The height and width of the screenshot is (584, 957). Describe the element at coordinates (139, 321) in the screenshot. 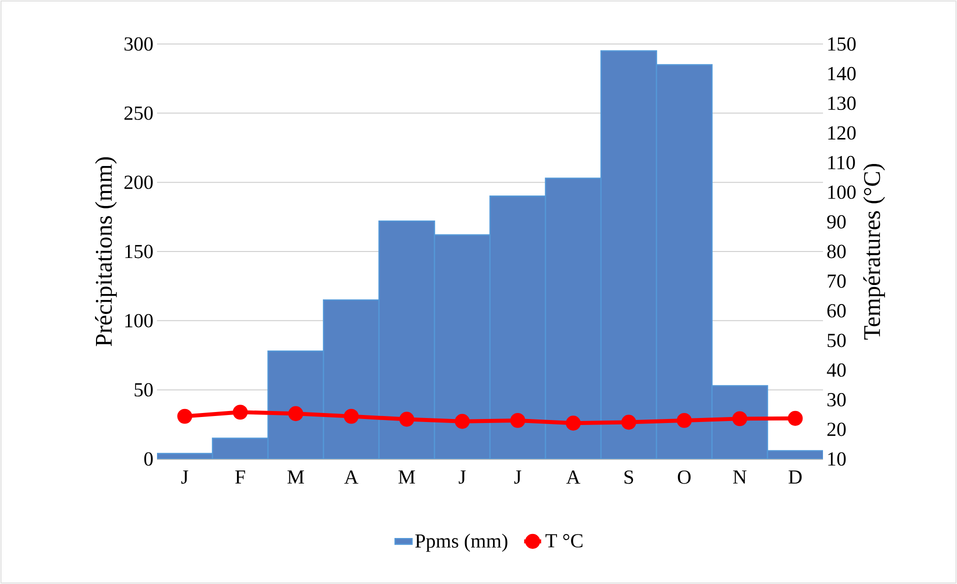

I see `y-tick-label: 100` at that location.